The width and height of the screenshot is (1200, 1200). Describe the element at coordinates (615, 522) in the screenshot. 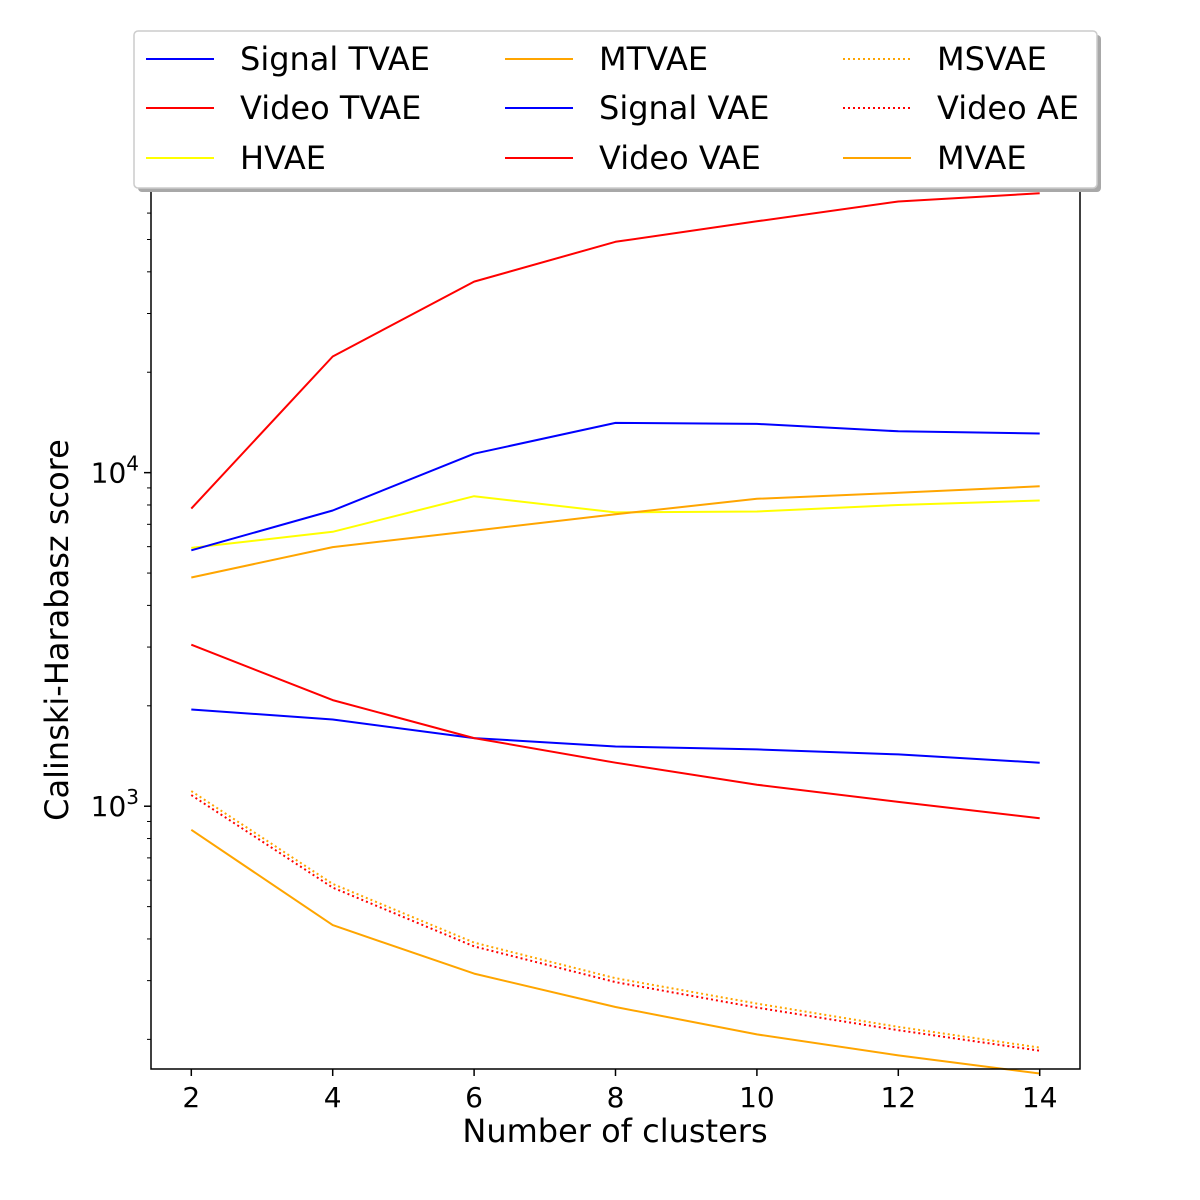

I see `series-line-hvae` at that location.